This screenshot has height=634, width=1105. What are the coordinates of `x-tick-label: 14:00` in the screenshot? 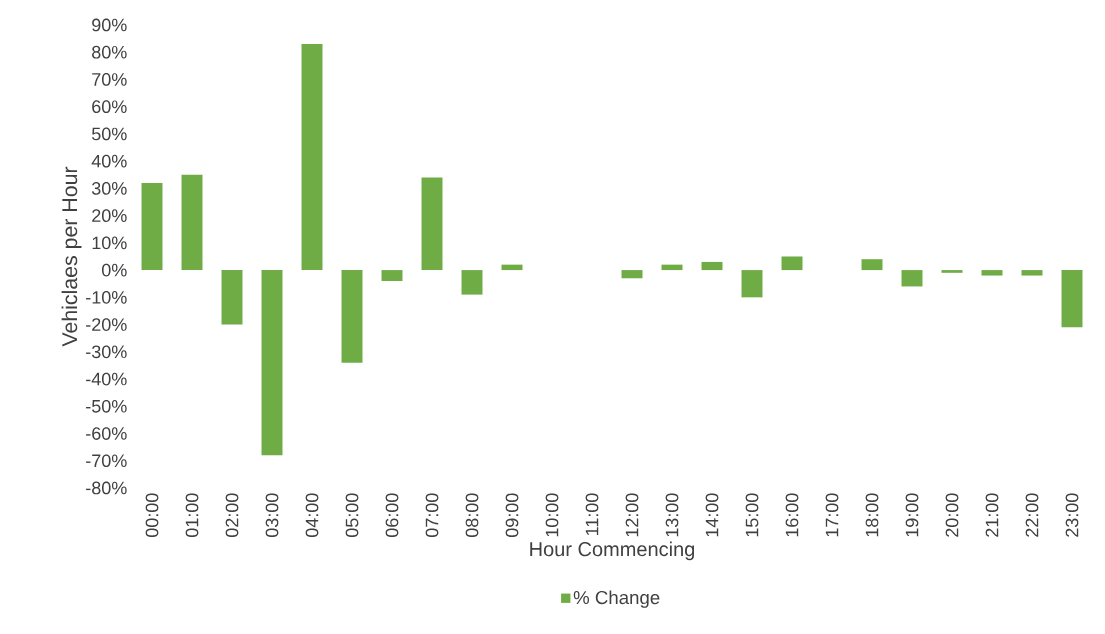 It's located at (712, 515).